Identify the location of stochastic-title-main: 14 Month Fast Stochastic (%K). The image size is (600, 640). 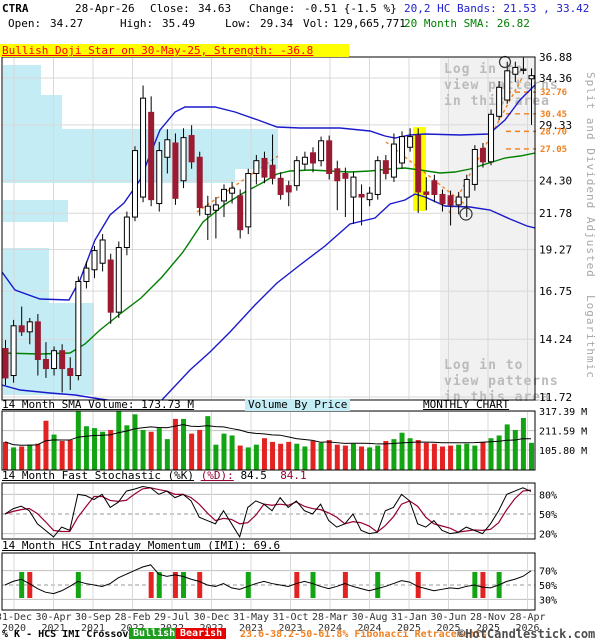
(98, 475).